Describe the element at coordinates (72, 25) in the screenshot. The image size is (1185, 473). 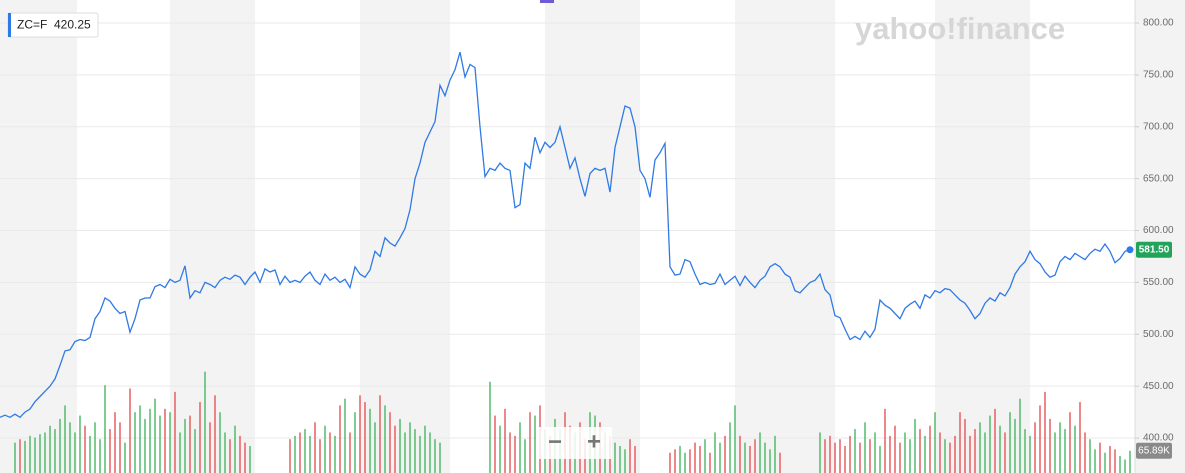
I see `symbol-value: 420.25` at that location.